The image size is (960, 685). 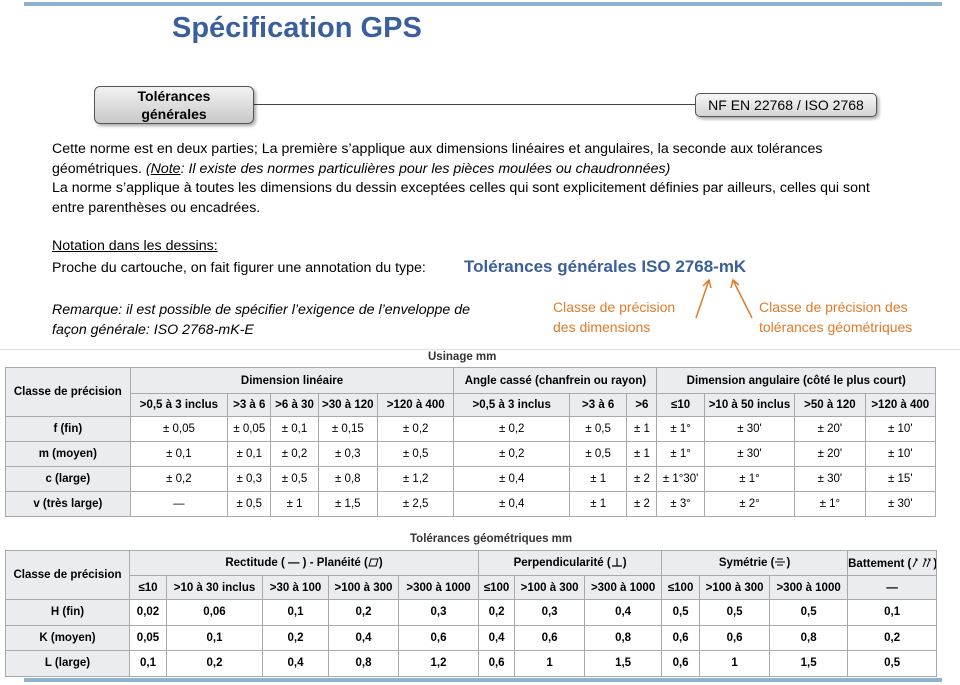 What do you see at coordinates (179, 504) in the screenshot?
I see `table-cell: —` at bounding box center [179, 504].